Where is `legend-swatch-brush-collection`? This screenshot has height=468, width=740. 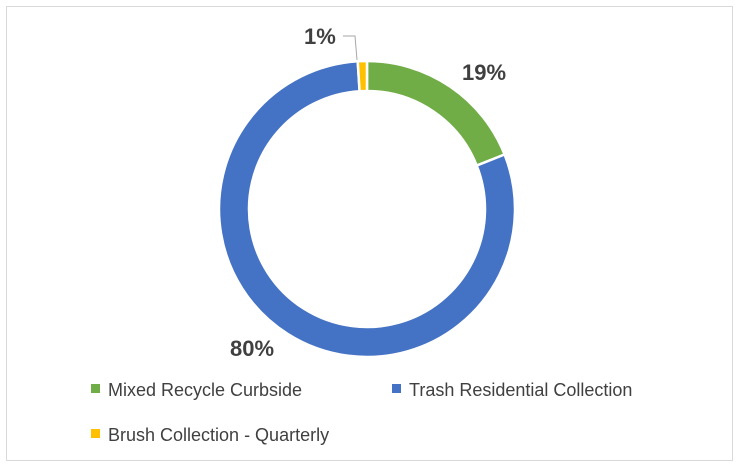
legend-swatch-brush-collection is located at coordinates (95, 433).